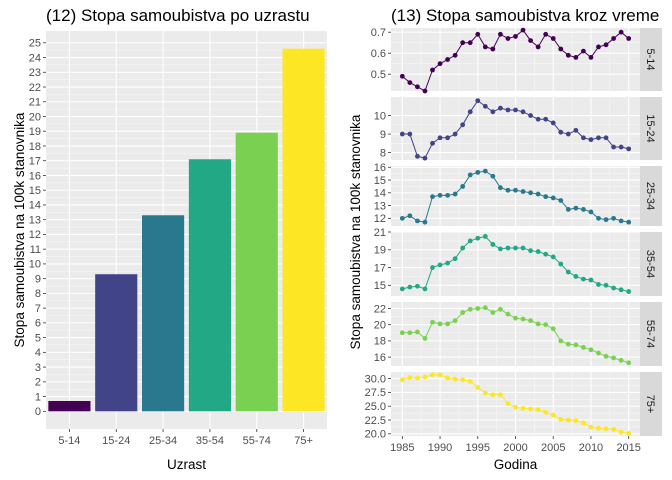  What do you see at coordinates (35, 176) in the screenshot?
I see `bar-y-tick-label: 16` at bounding box center [35, 176].